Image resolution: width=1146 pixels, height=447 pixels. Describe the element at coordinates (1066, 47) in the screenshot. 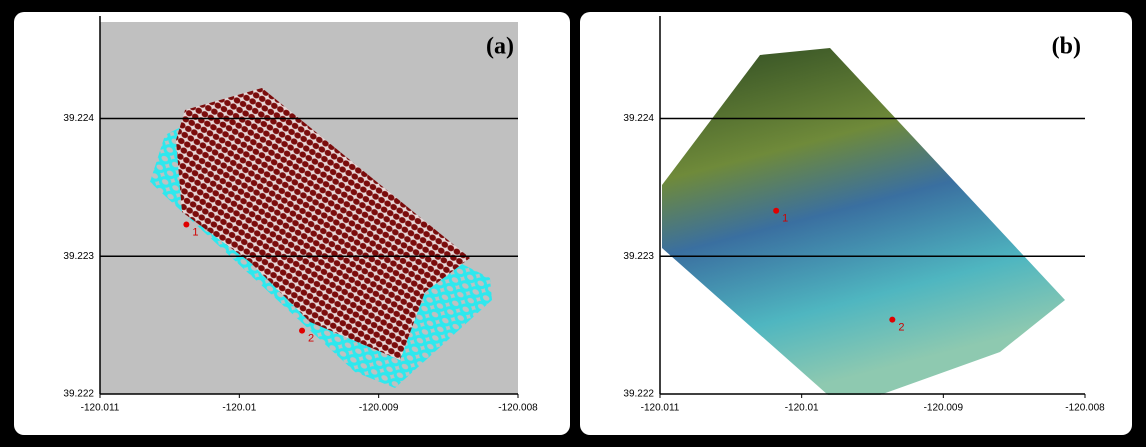

I see `panel-label: (b)` at that location.